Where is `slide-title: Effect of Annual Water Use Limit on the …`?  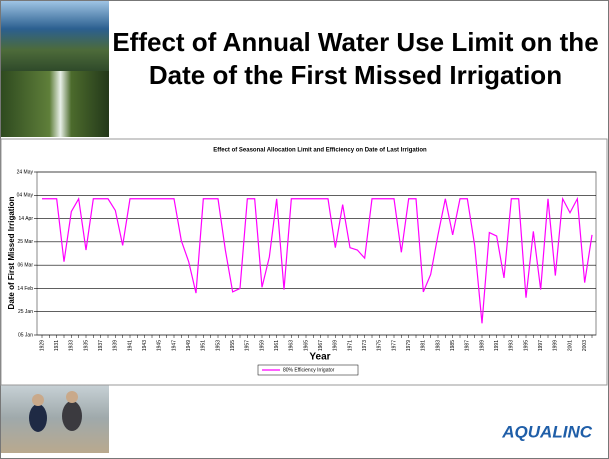
slide-title: Effect of Annual Water Use Limit on the … is located at coordinates (355, 58).